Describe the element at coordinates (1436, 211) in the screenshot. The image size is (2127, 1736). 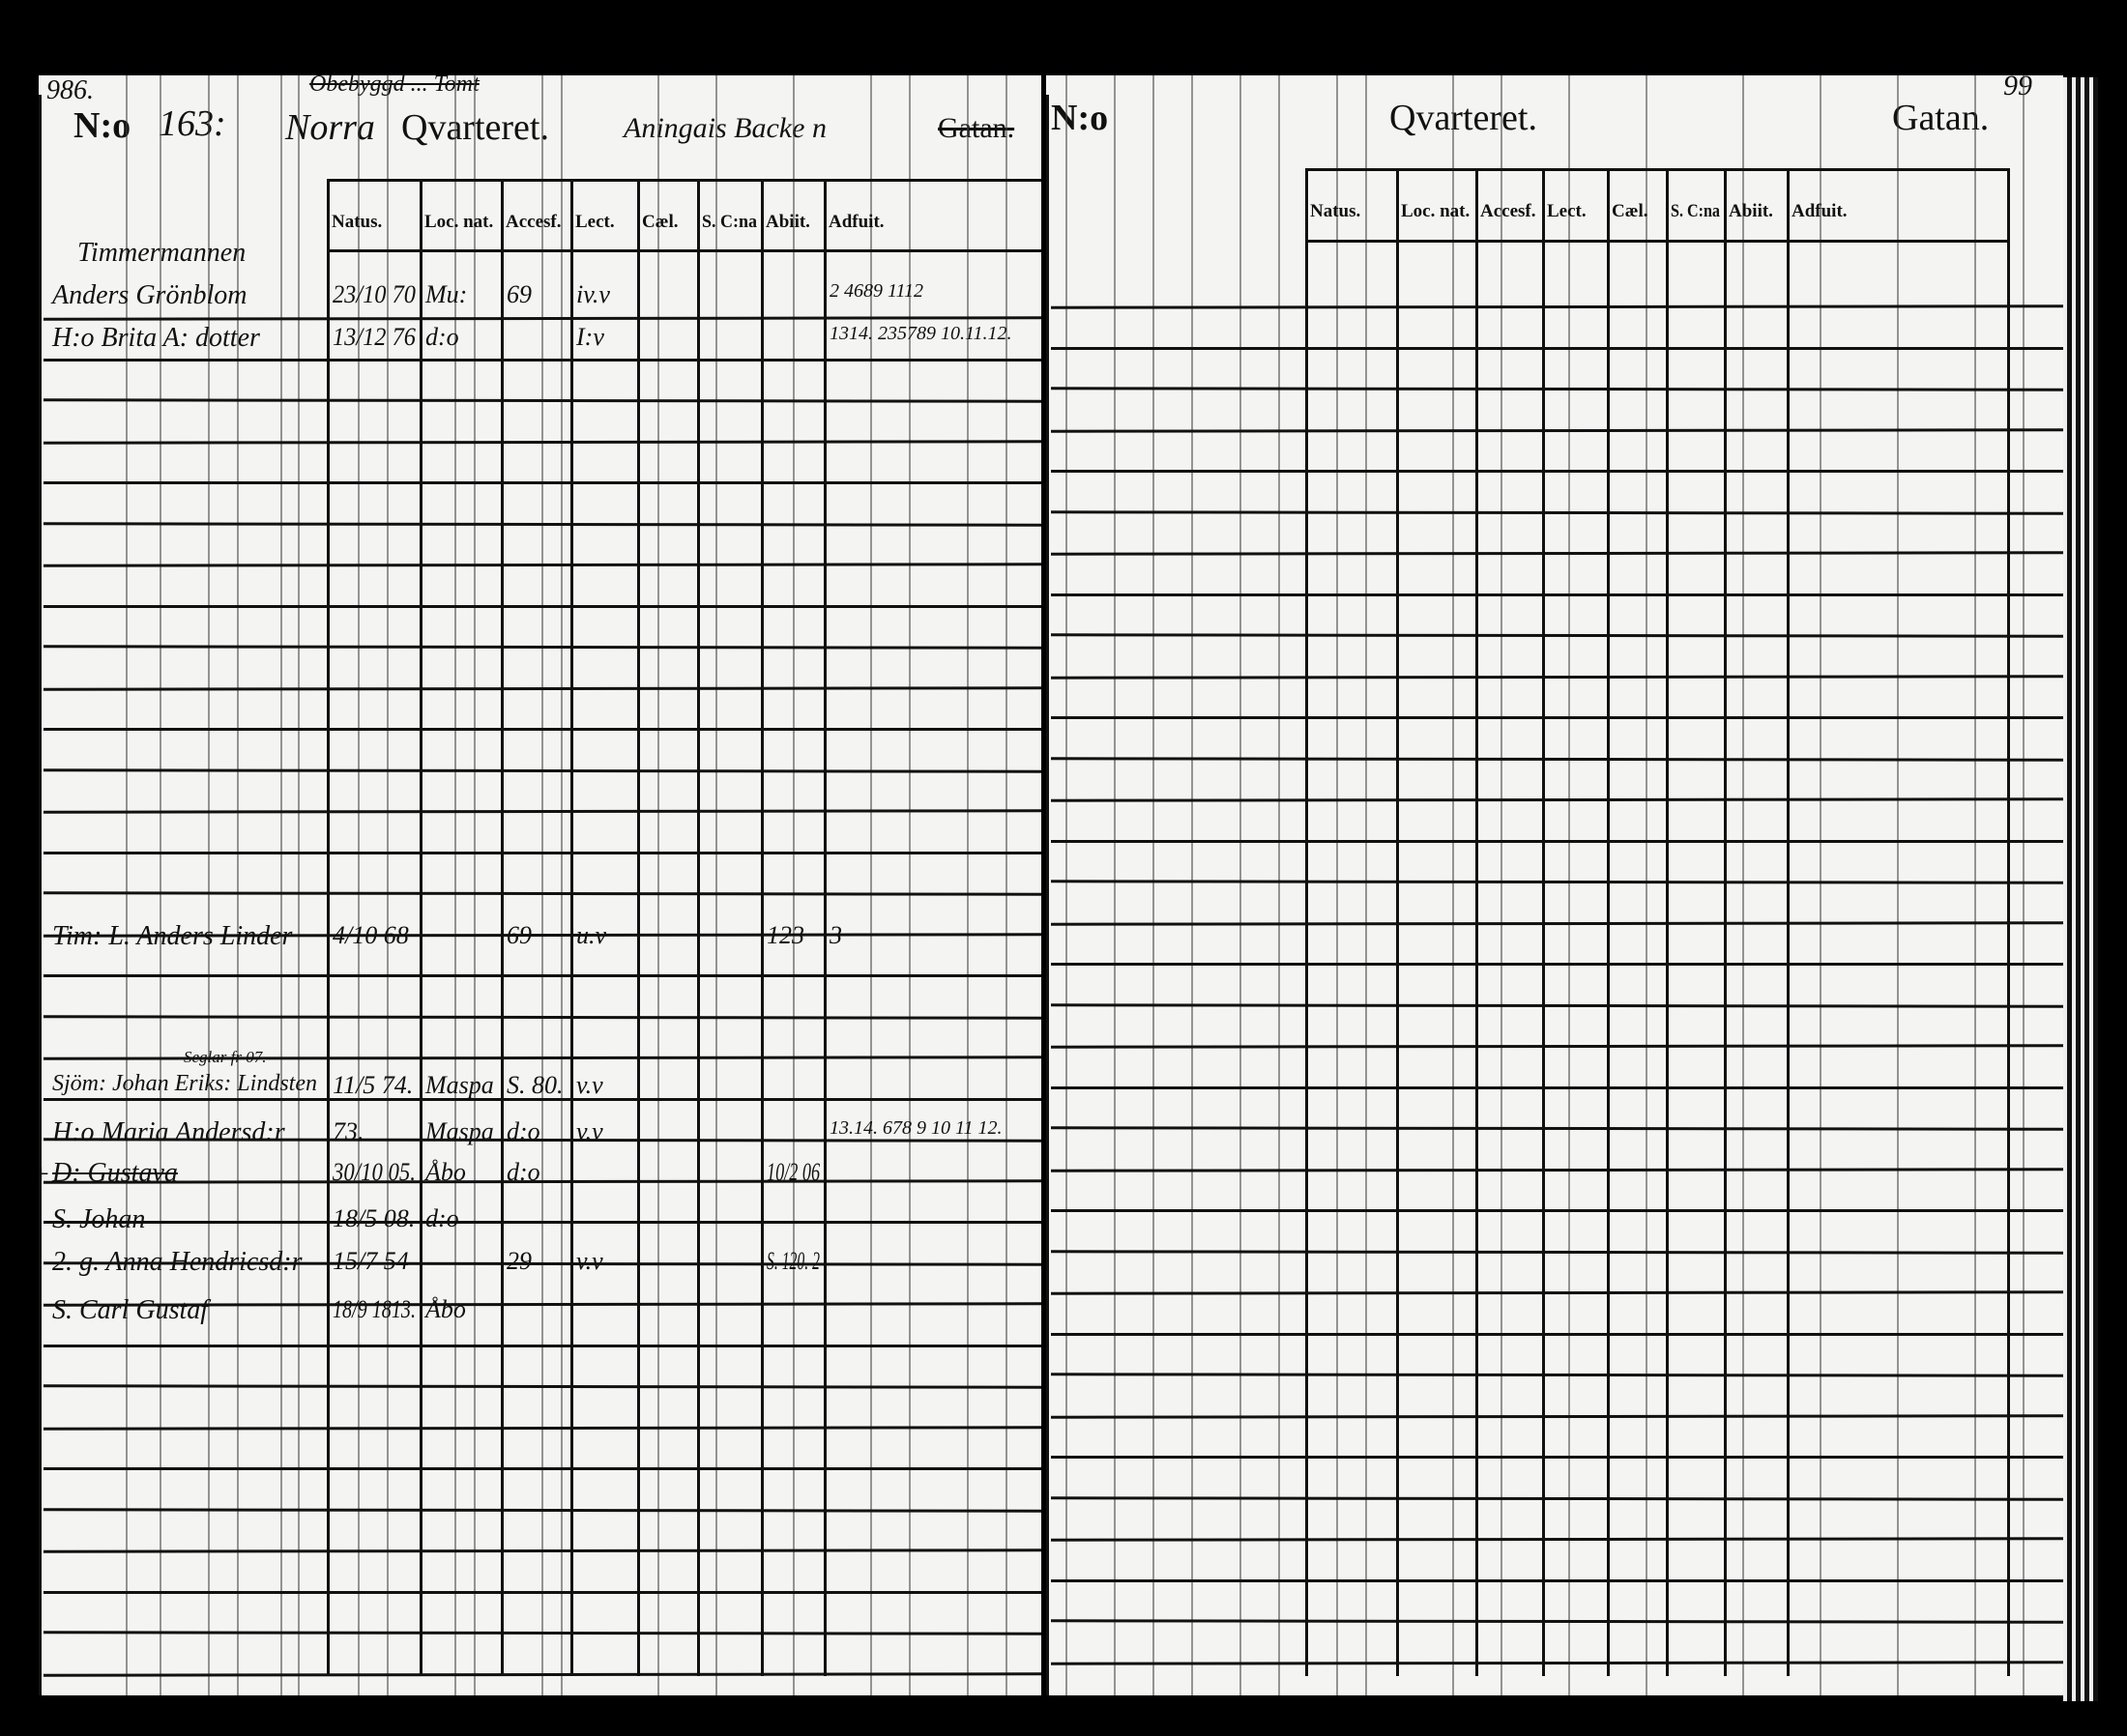
I see `column-header: Loc. nat.` at that location.